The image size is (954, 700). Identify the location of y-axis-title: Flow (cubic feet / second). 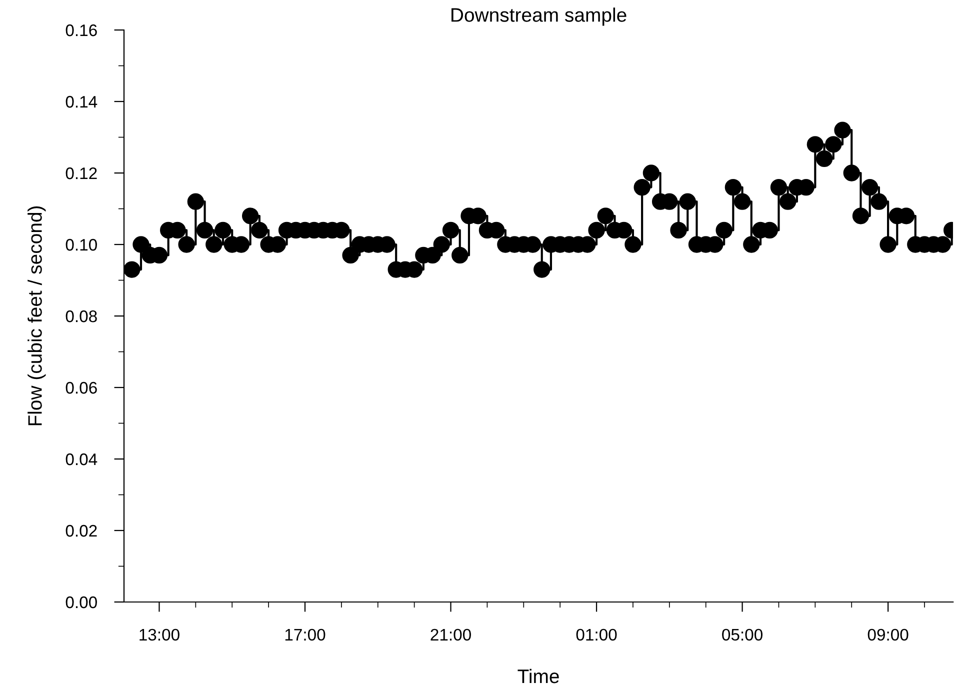
(37, 316).